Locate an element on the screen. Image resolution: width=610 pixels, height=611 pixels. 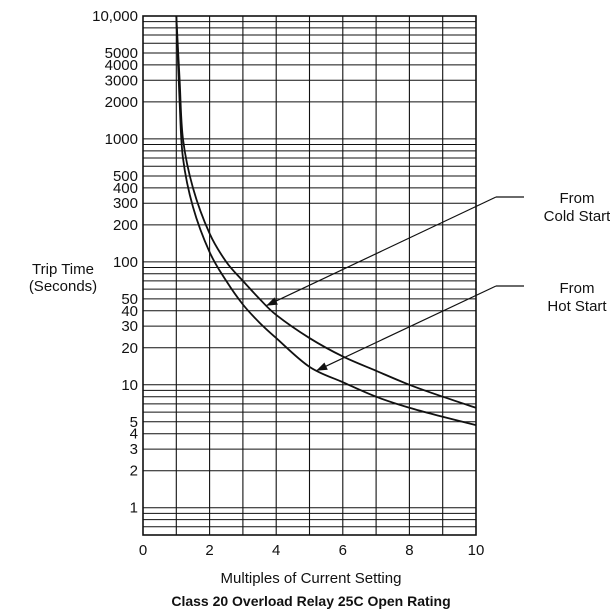
y-tick-label: 1 is located at coordinates (134, 508).